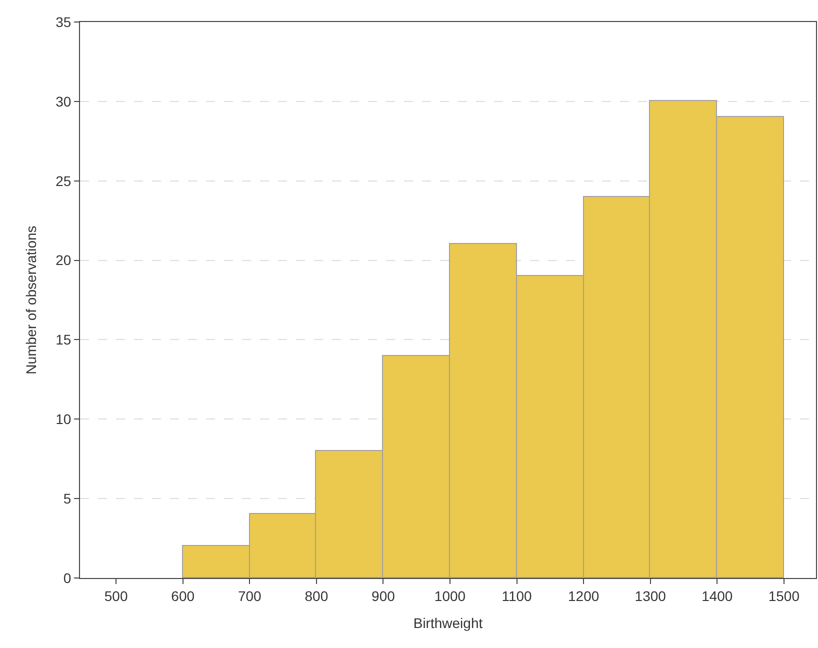 This screenshot has height=648, width=818. What do you see at coordinates (31, 300) in the screenshot?
I see `y-axis-title: Number of observations` at bounding box center [31, 300].